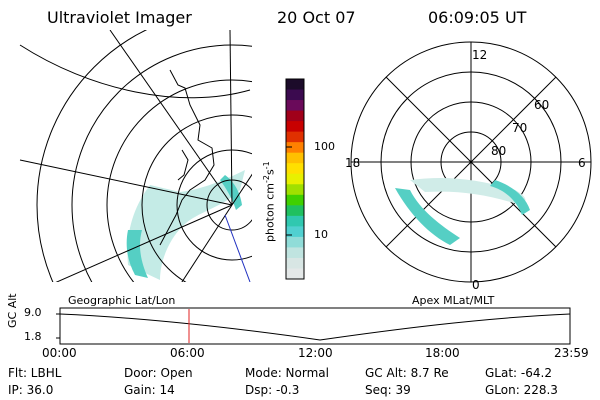  Describe the element at coordinates (33, 336) in the screenshot. I see `ytick-1-8: 1.8` at that location.